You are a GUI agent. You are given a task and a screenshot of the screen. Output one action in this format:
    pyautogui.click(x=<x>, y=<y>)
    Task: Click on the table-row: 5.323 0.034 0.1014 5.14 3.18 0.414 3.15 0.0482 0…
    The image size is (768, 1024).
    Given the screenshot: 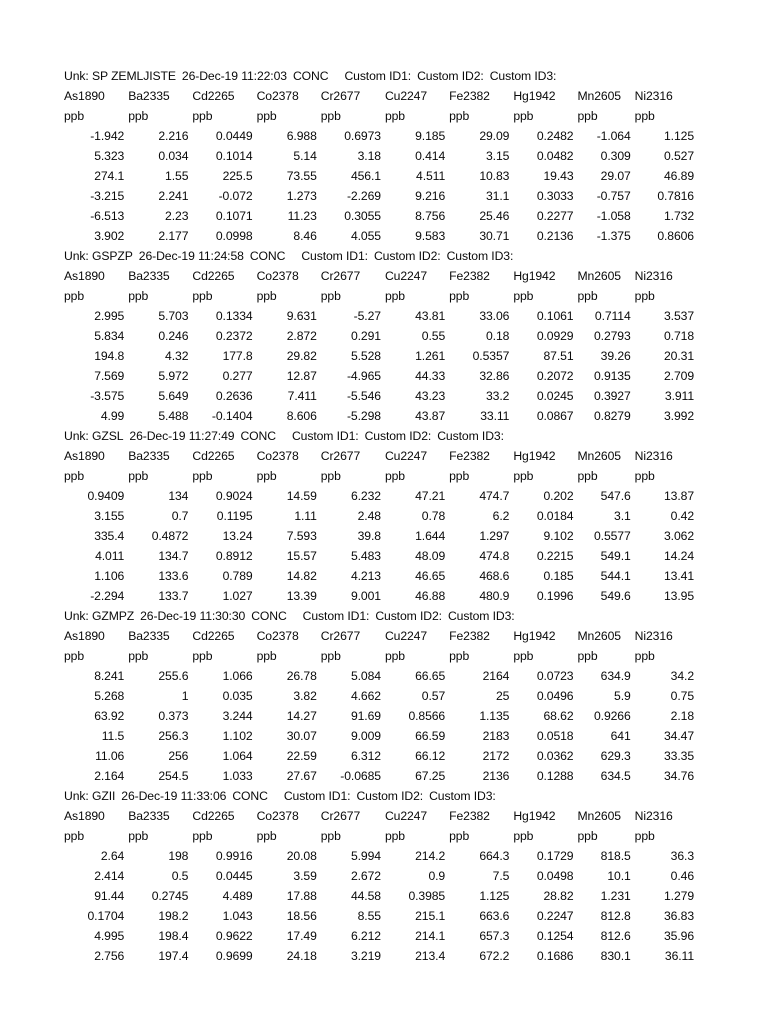 What is the action you would take?
    pyautogui.click(x=381, y=156)
    